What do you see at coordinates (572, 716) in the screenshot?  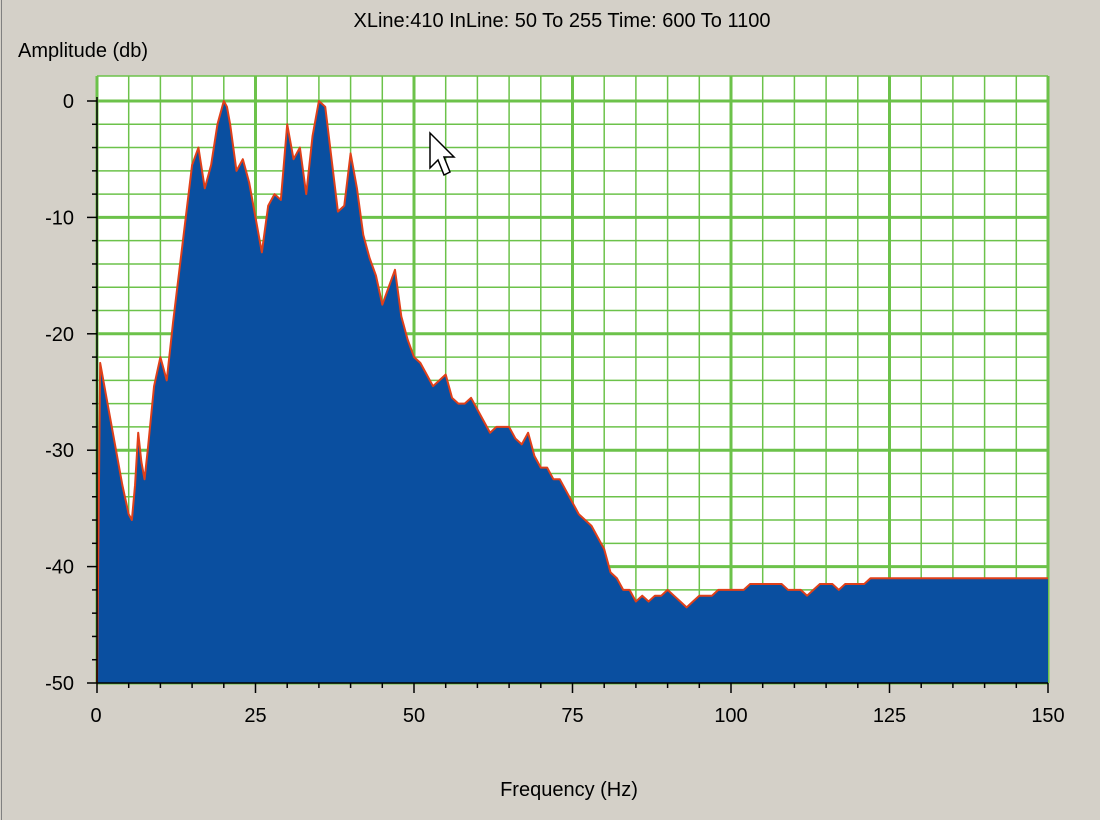 I see `x-tick-label: 75` at bounding box center [572, 716].